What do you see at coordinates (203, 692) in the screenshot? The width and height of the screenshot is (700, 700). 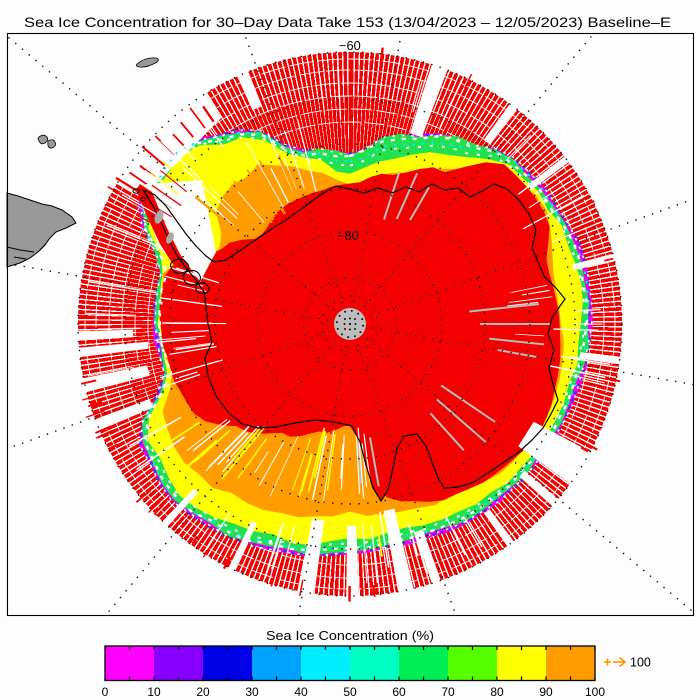 I see `svg-text: 20` at bounding box center [203, 692].